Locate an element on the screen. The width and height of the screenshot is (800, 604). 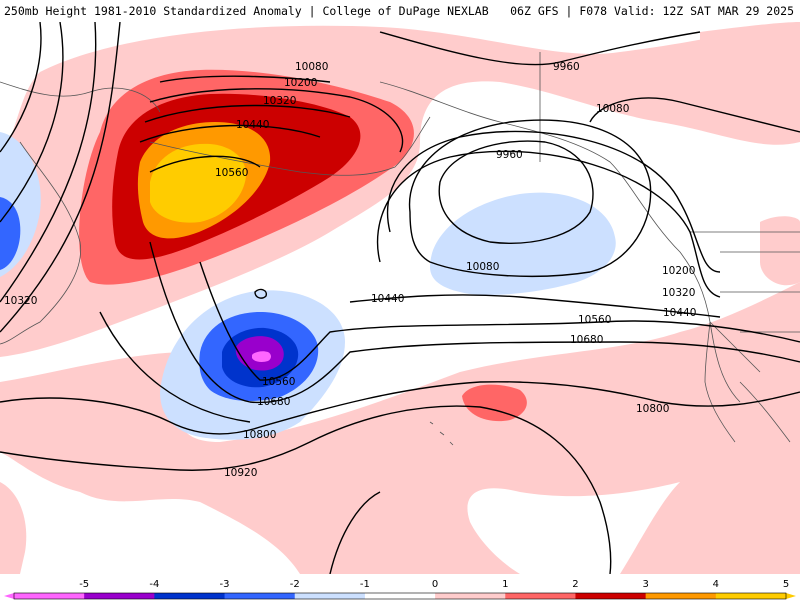
contour-10440-ridge is located at coordinates (230, 133).